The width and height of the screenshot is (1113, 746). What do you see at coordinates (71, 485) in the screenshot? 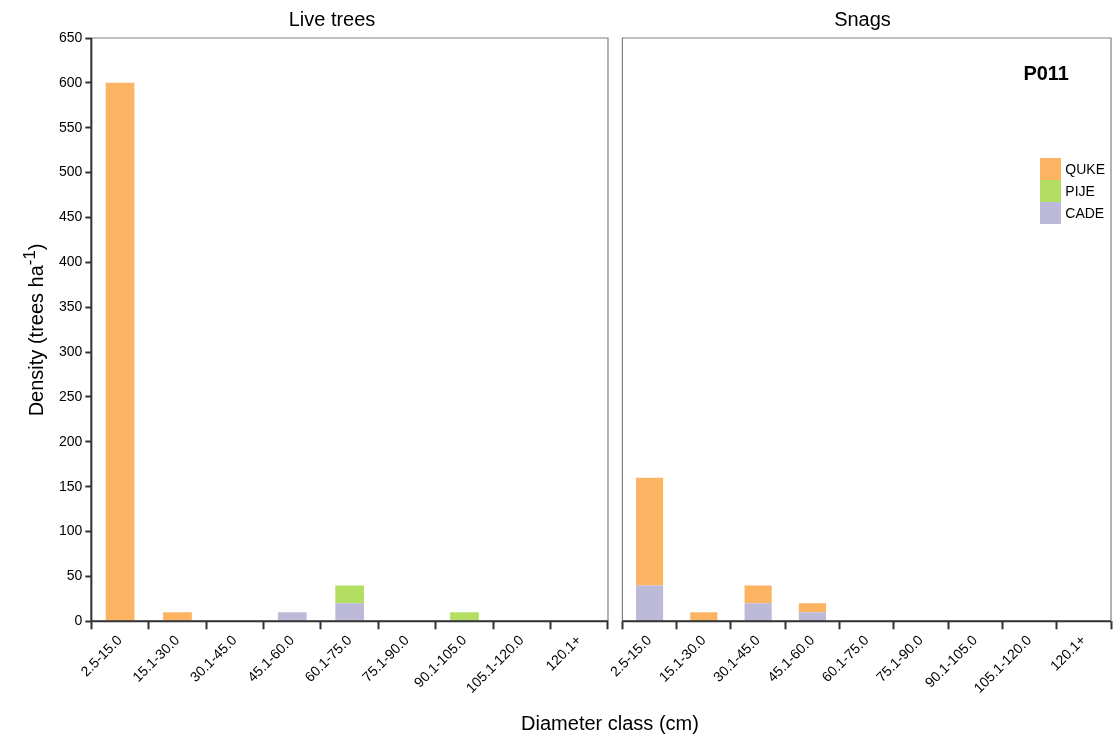
I see `y-tick-label: 150` at bounding box center [71, 485].